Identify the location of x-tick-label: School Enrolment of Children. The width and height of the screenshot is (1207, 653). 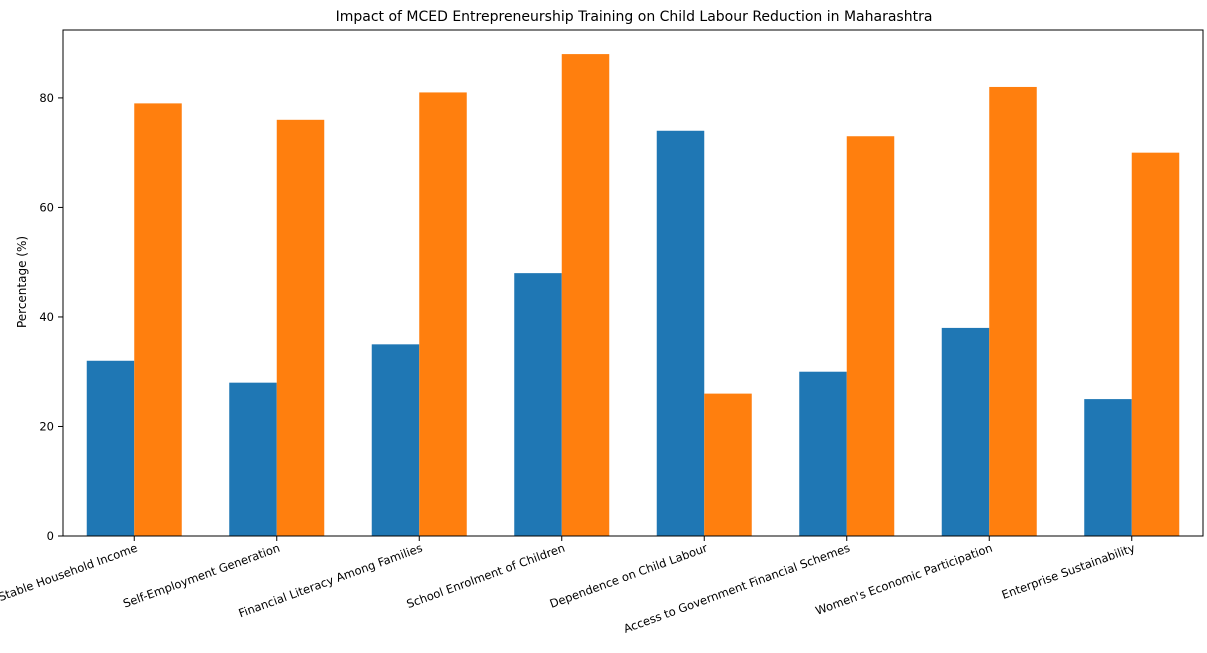
(486, 576).